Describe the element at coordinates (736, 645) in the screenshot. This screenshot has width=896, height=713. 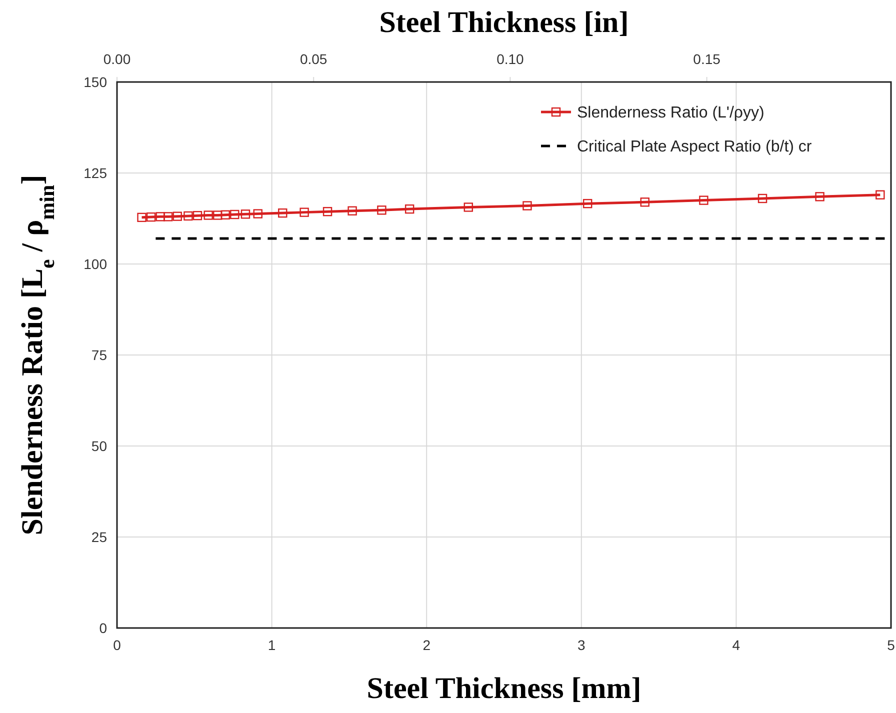
I see `x-tick-label: 4` at that location.